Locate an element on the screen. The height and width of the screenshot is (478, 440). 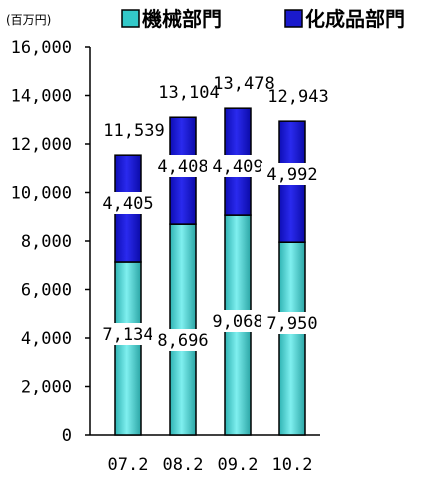
segment-value-label: 4,405 is located at coordinates (127, 204).